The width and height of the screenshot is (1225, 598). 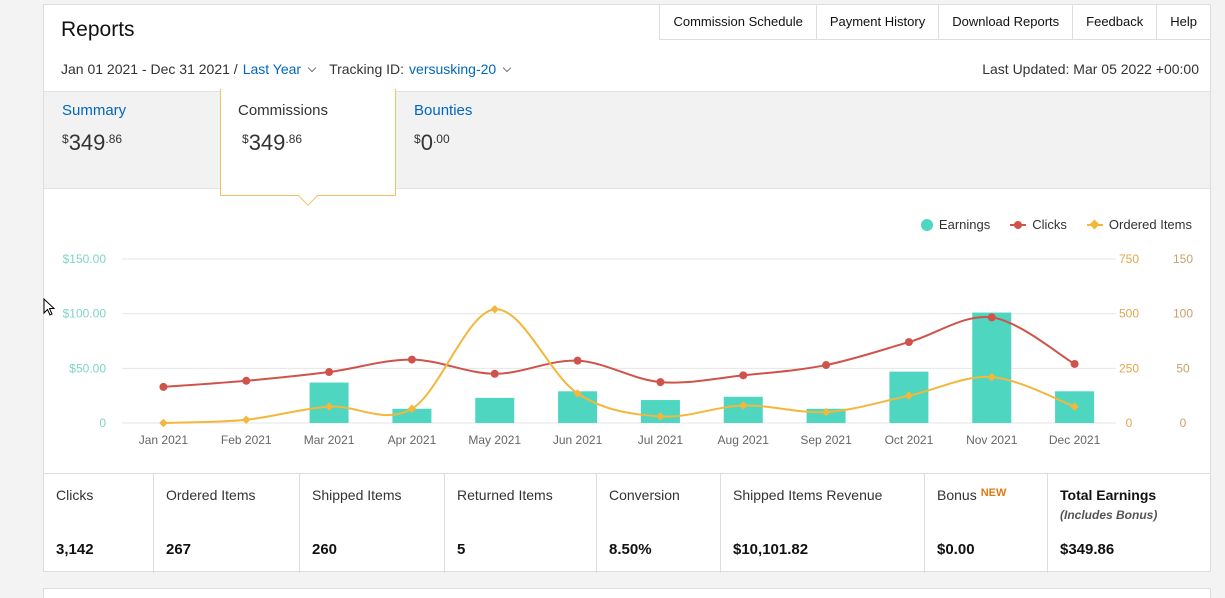 I want to click on legend-ordered-items: Ordered Items, so click(x=1139, y=224).